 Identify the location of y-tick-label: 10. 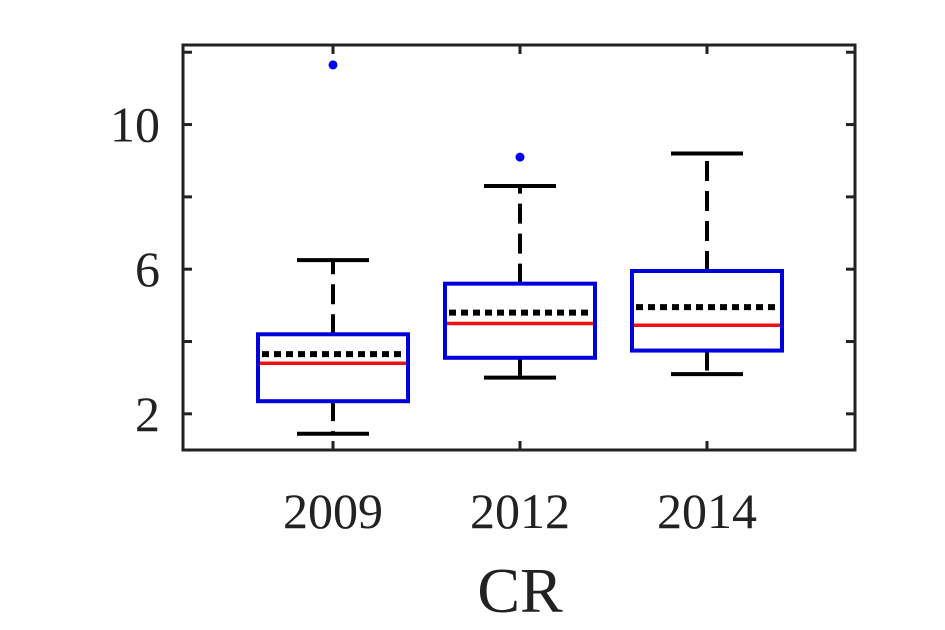
(135, 125).